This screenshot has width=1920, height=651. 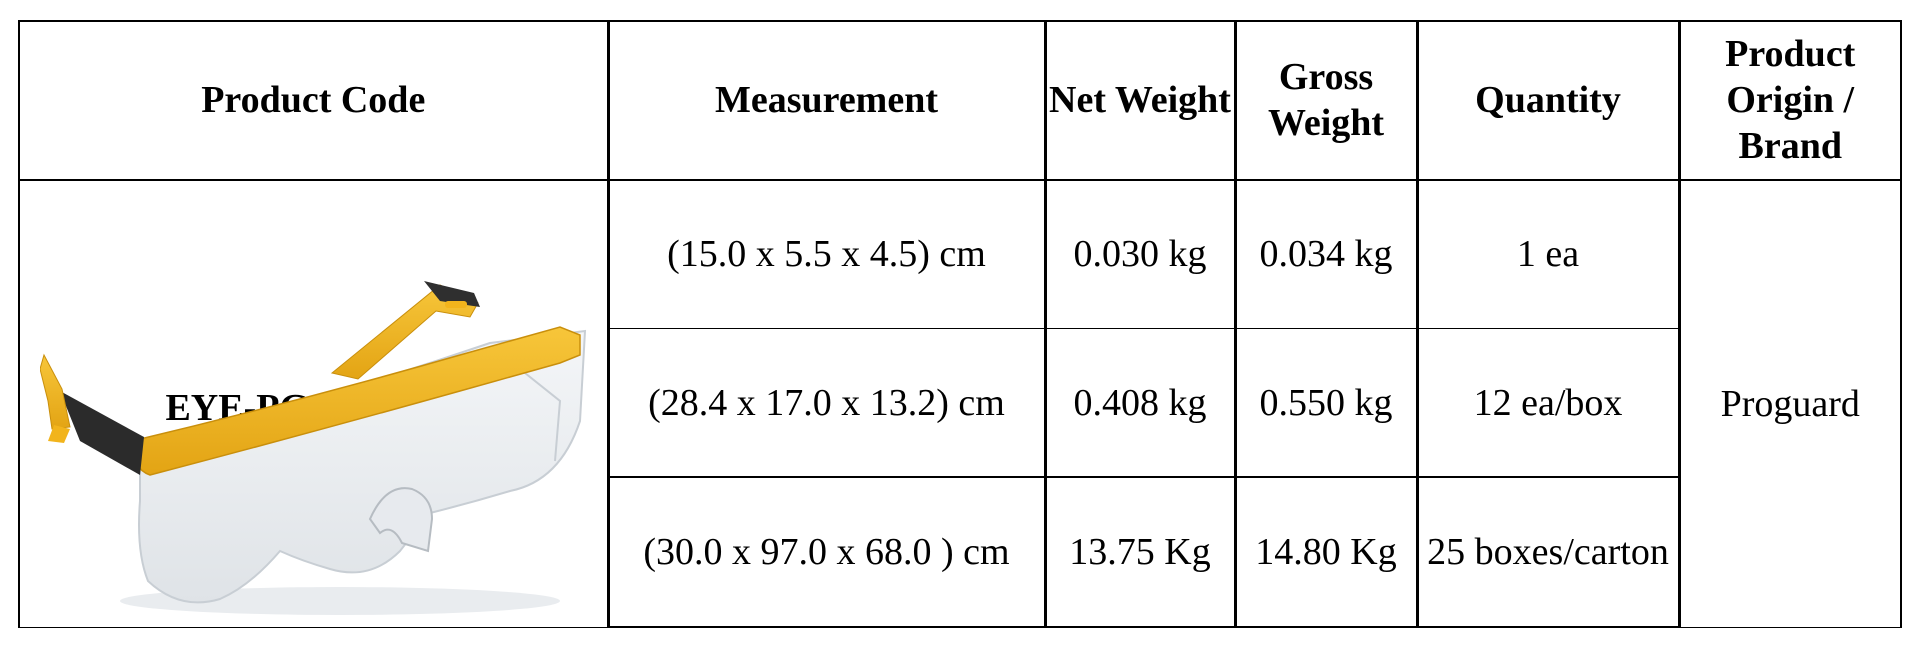 I want to click on net-weight-cell: 0.408 kg, so click(x=1139, y=403).